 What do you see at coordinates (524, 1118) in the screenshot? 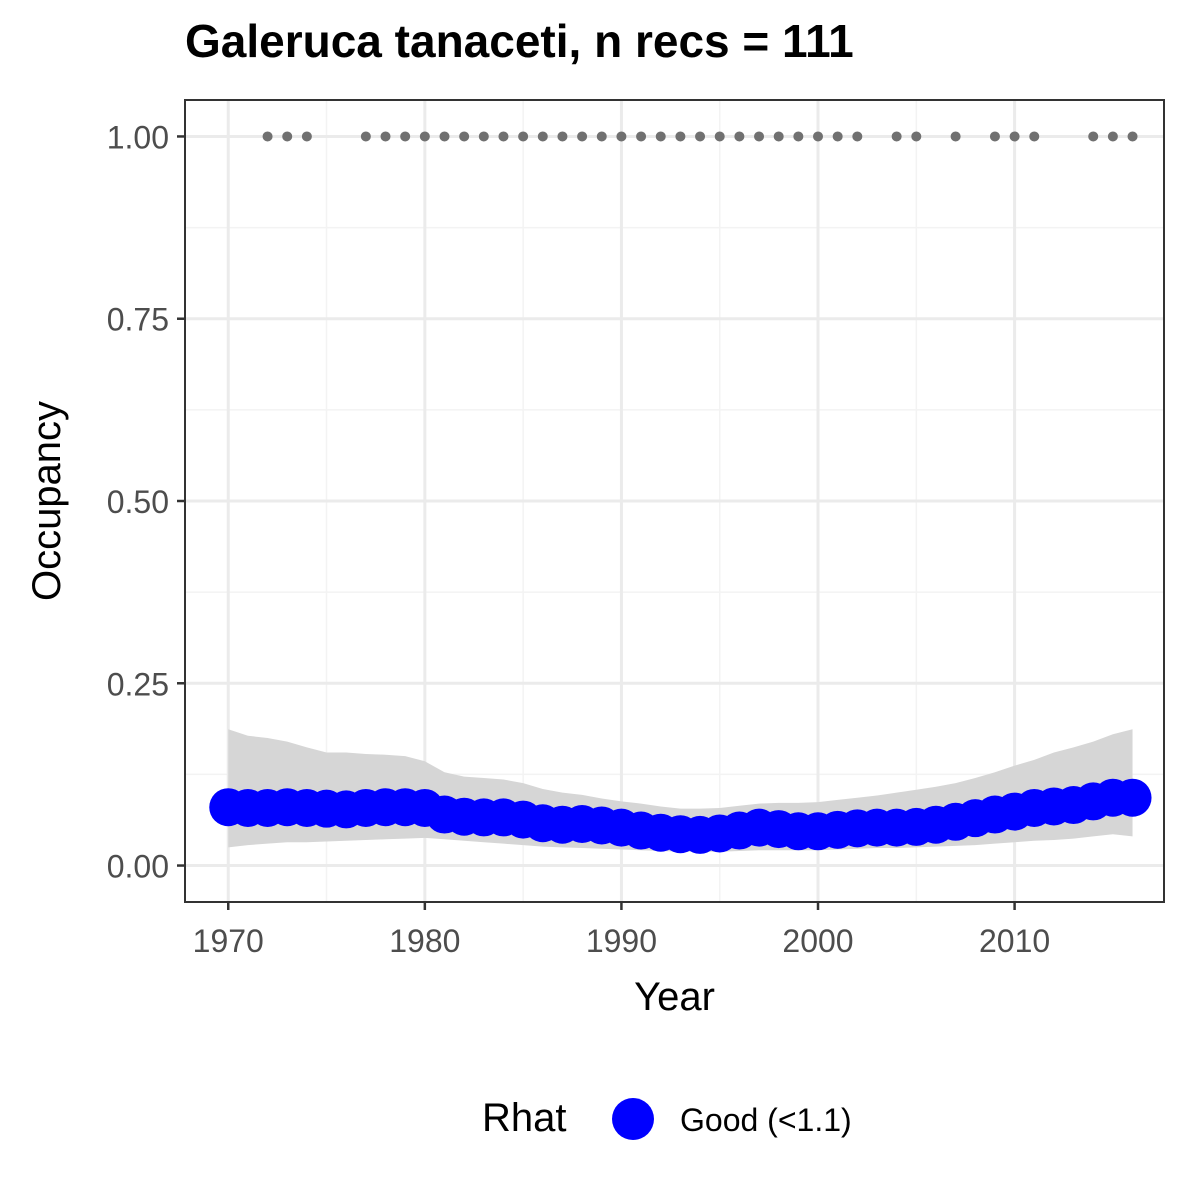
I see `legend-title: Rhat` at bounding box center [524, 1118].